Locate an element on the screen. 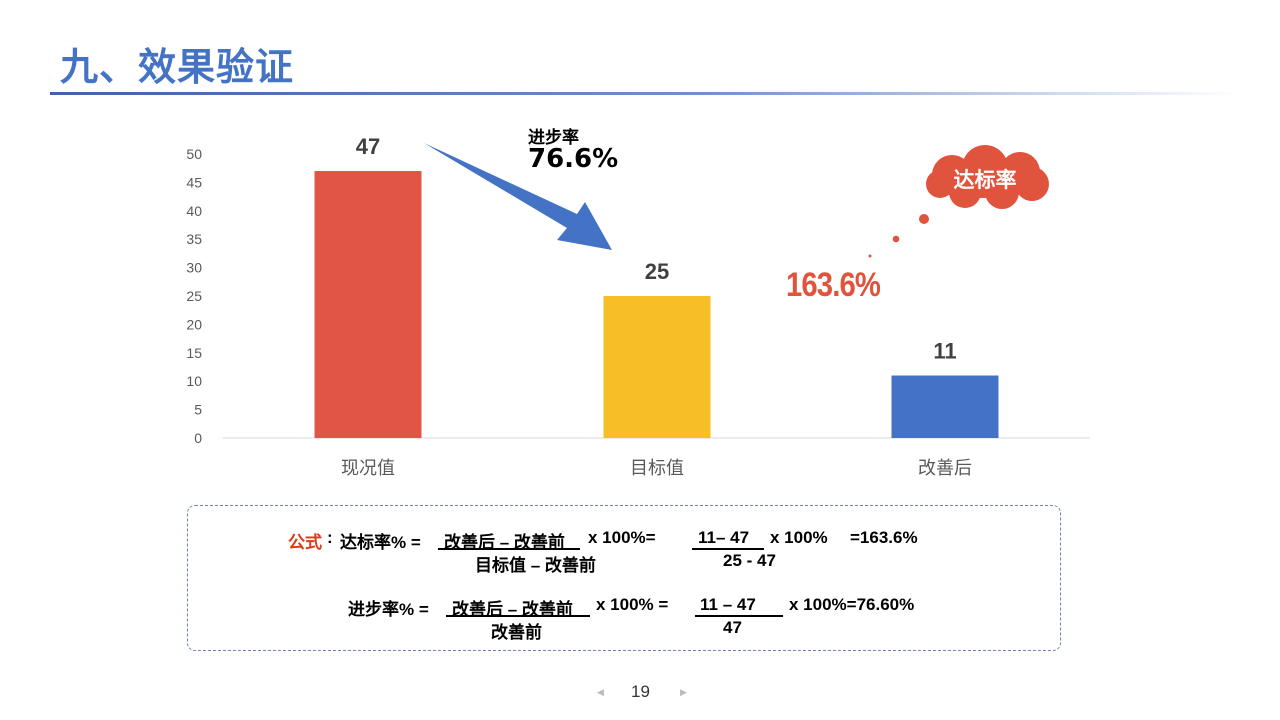 This screenshot has width=1280, height=720. reach-numerator: 改善后 – 改善前 is located at coordinates (504, 542).